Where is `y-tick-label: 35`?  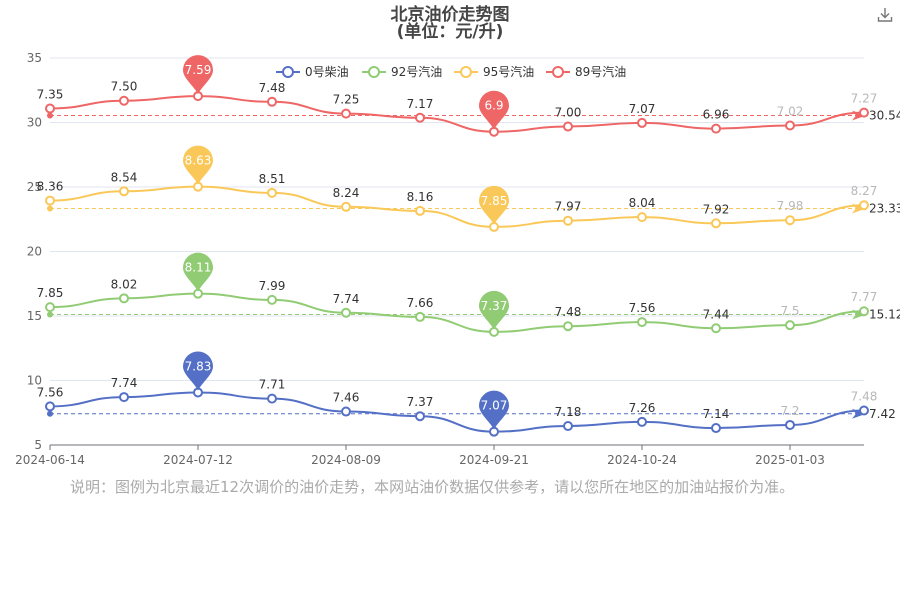
y-tick-label: 35 is located at coordinates (34, 58).